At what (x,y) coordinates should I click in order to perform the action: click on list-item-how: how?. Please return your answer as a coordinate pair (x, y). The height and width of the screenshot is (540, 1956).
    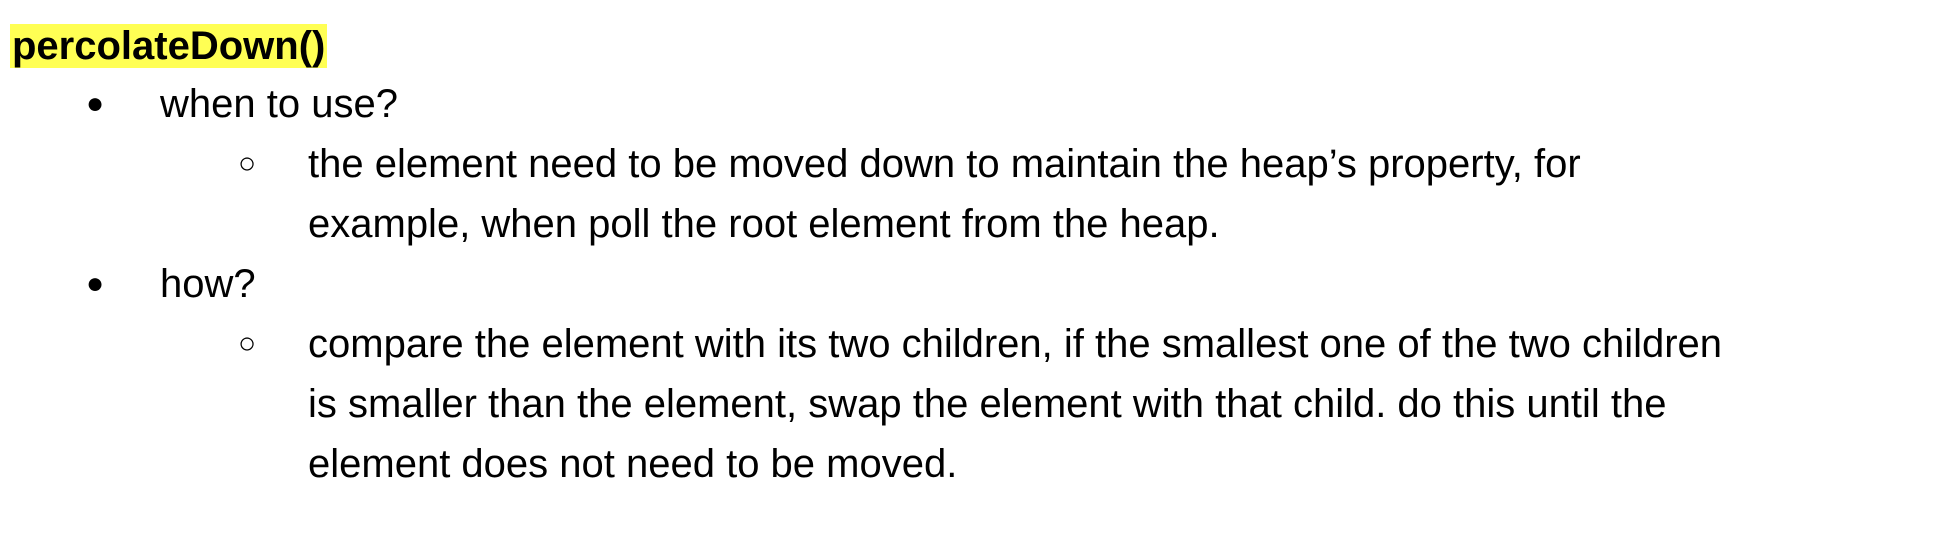
    Looking at the image, I should click on (208, 284).